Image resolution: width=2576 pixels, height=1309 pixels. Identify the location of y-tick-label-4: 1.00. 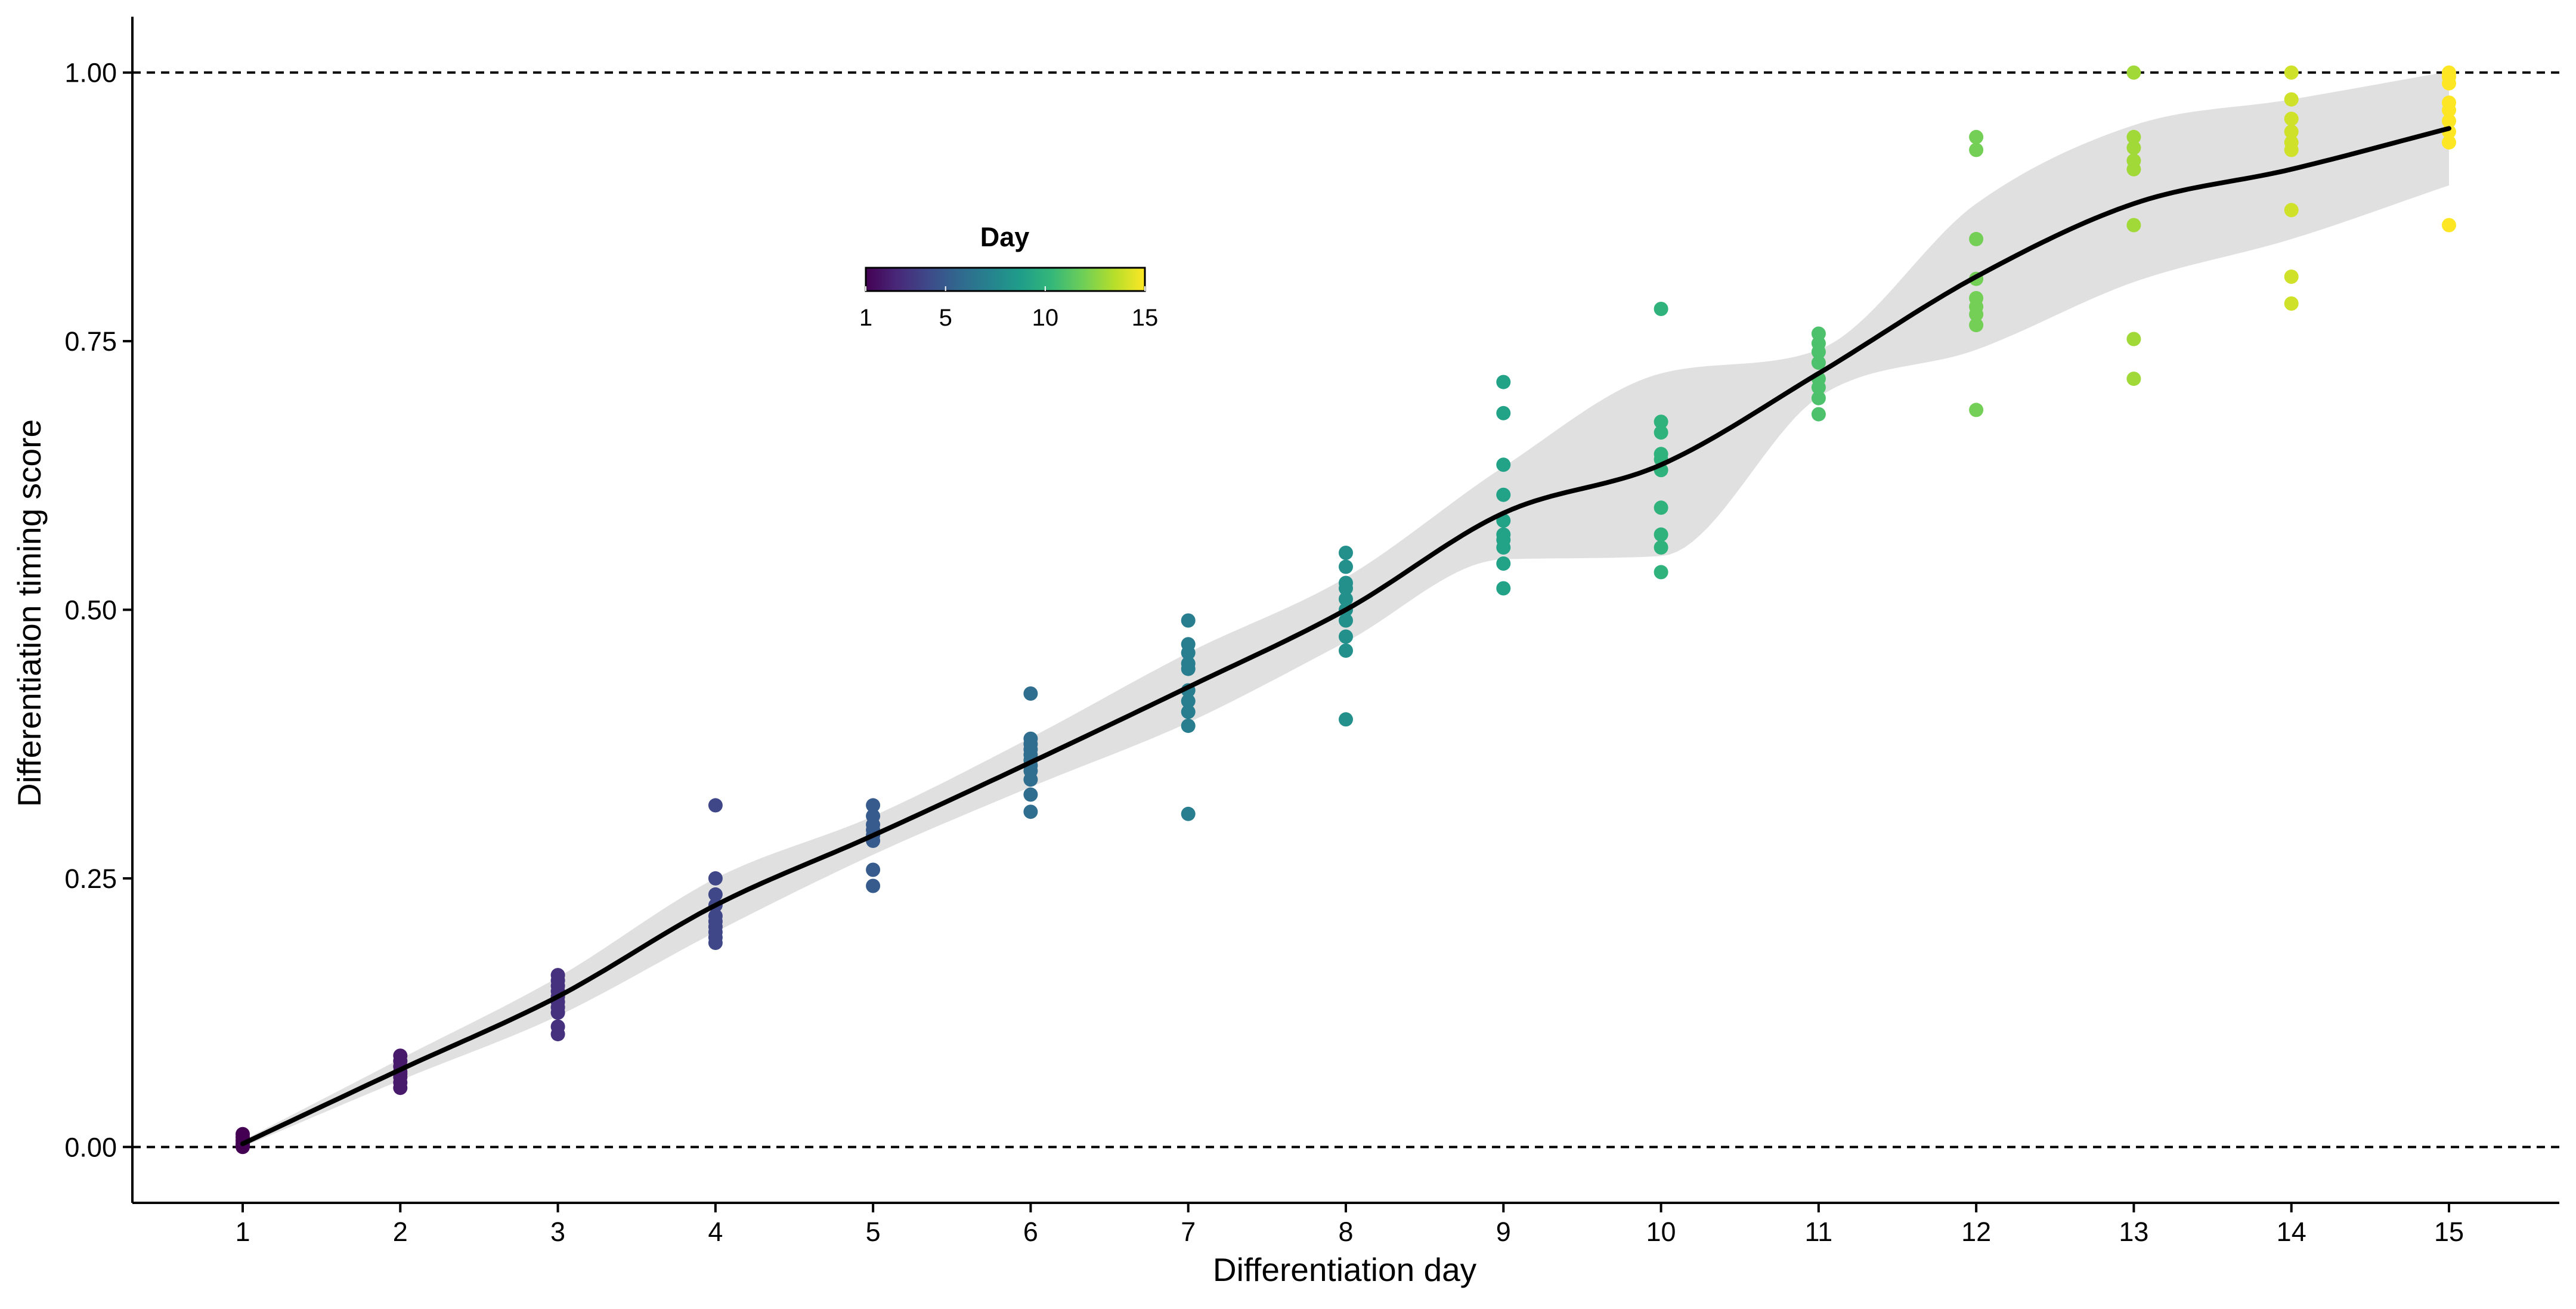
(91, 73).